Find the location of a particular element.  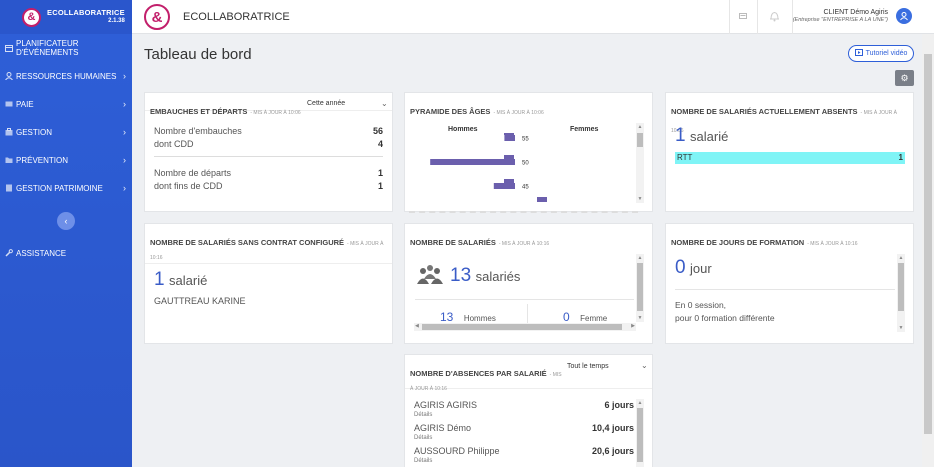

pyramid-age-label: 55 is located at coordinates (525, 140).